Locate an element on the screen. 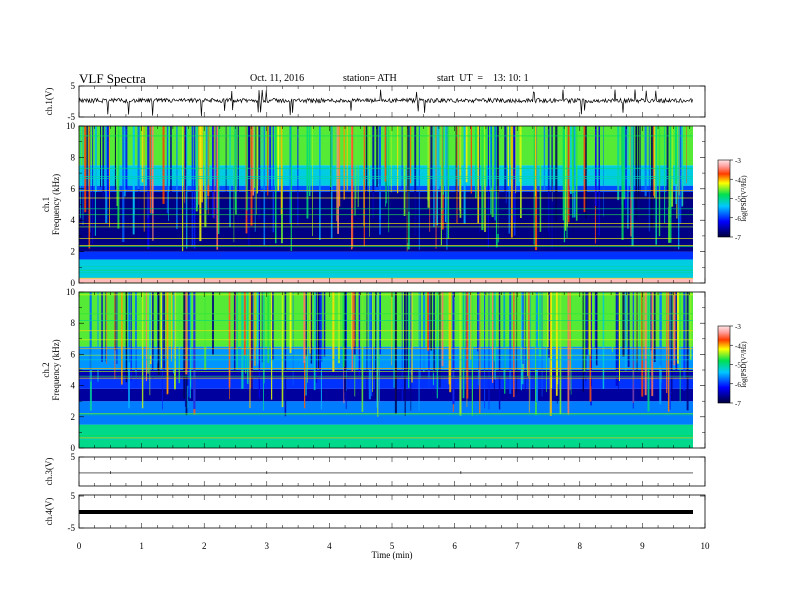 The width and height of the screenshot is (792, 612). x-axis-label: Time (min) is located at coordinates (392, 555).